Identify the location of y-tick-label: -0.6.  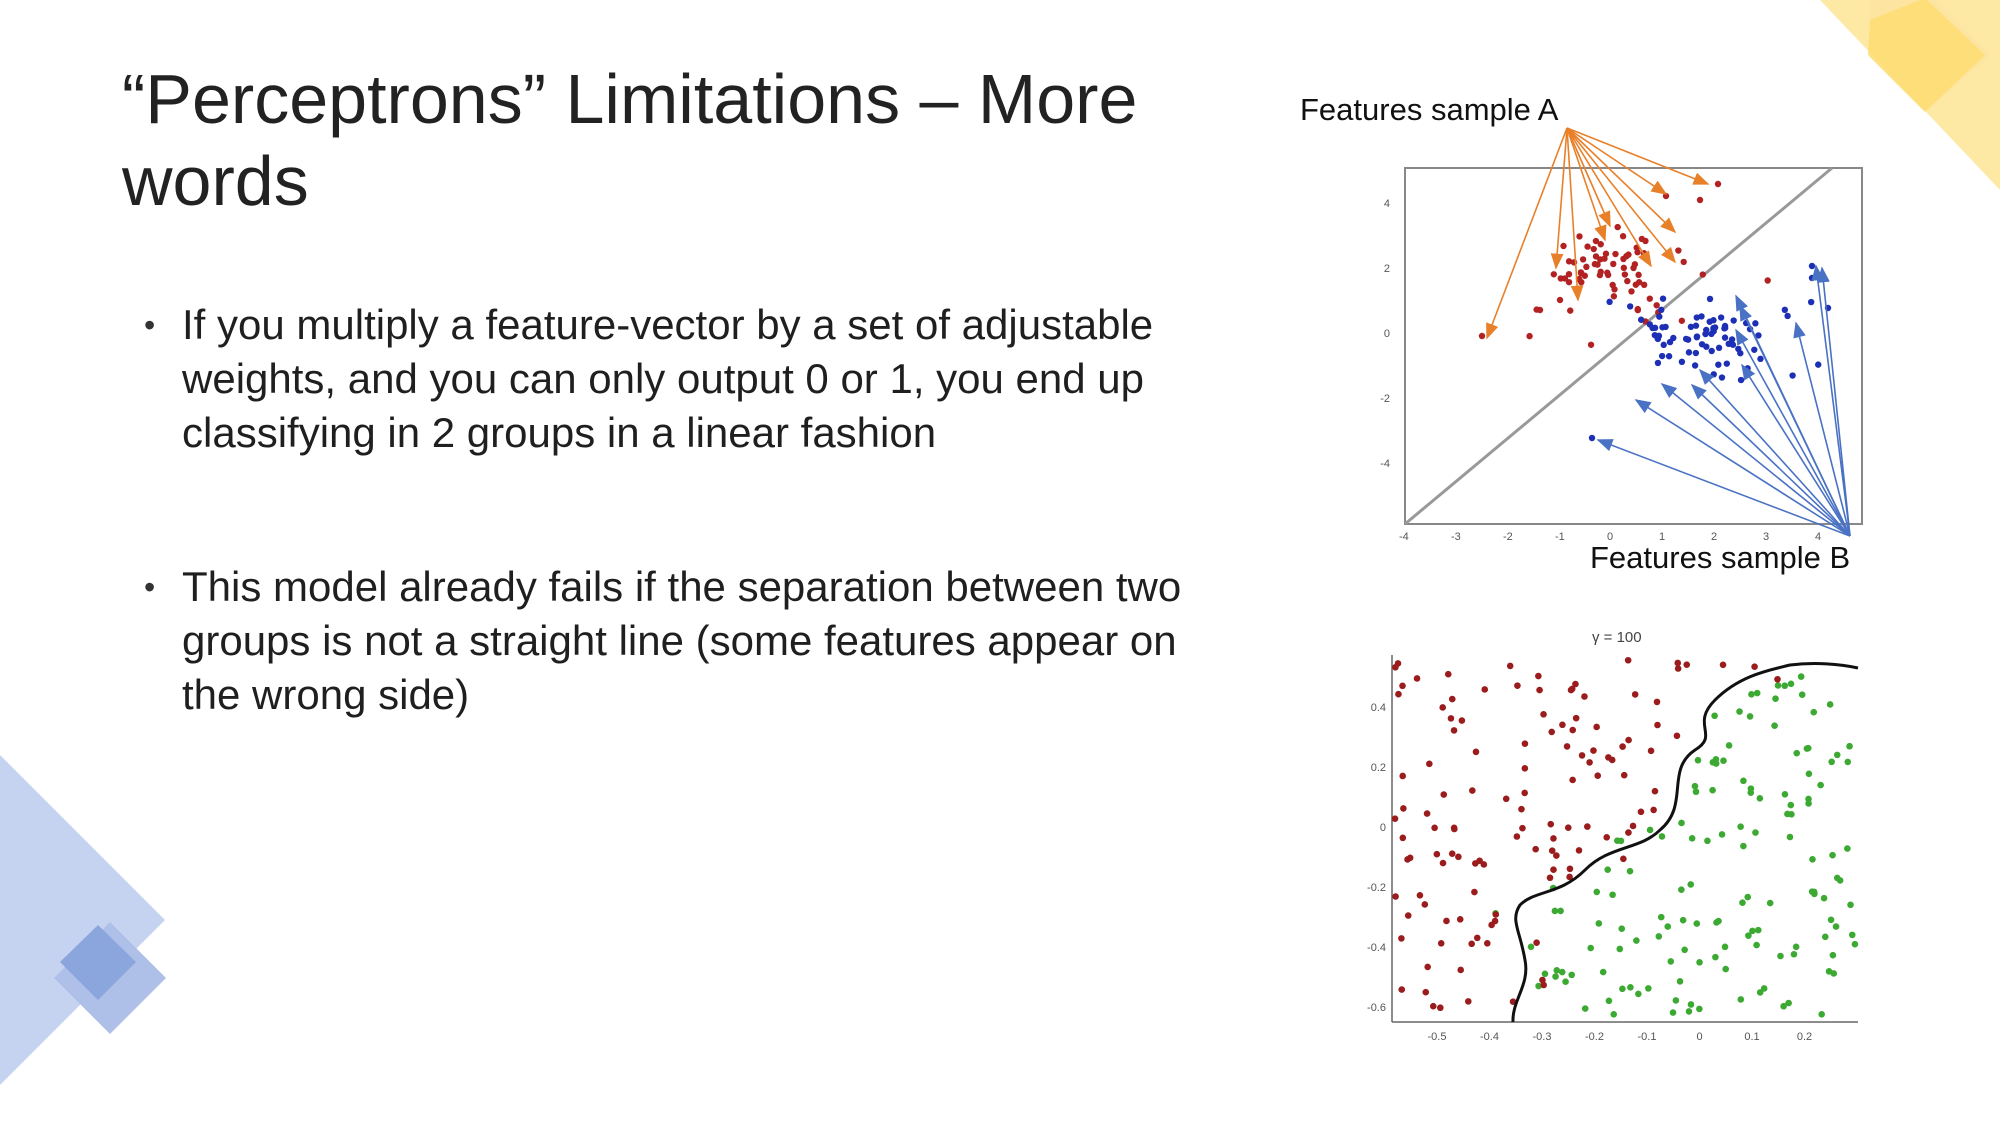
(1376, 1008).